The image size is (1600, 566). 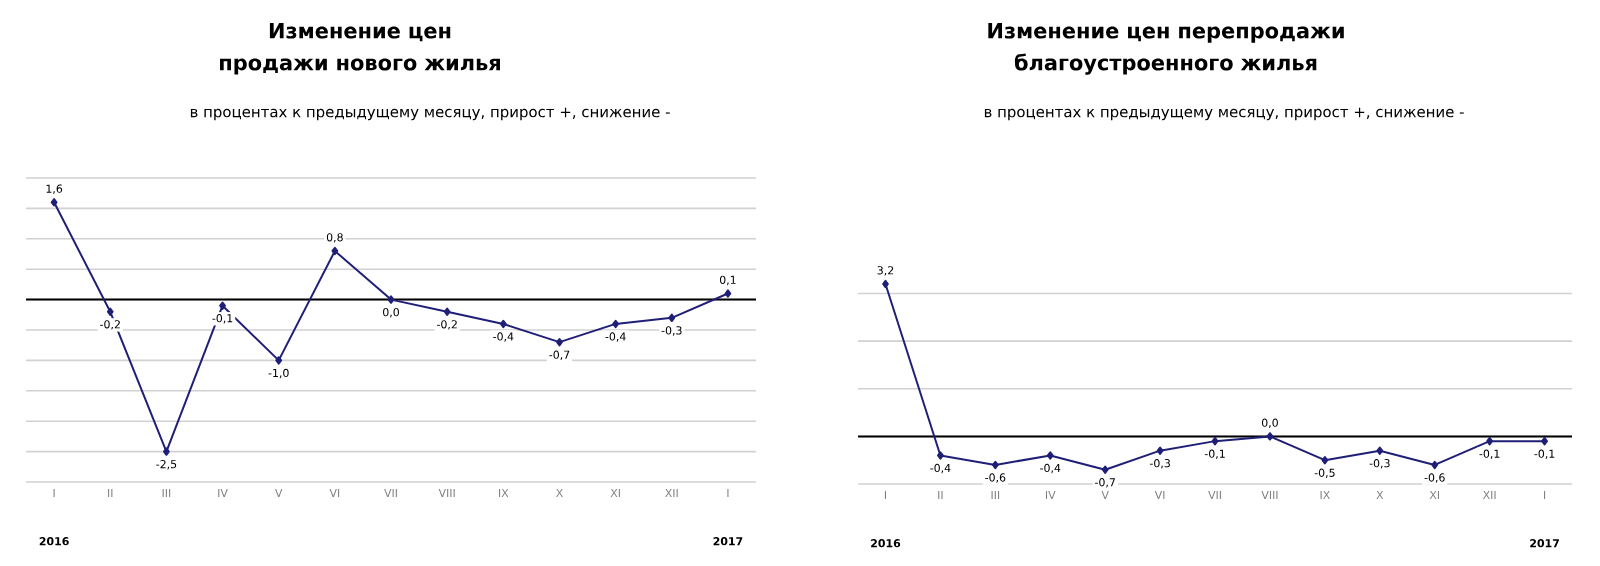 What do you see at coordinates (360, 49) in the screenshot?
I see `chart-title: Изменение цен продажи нового жилья` at bounding box center [360, 49].